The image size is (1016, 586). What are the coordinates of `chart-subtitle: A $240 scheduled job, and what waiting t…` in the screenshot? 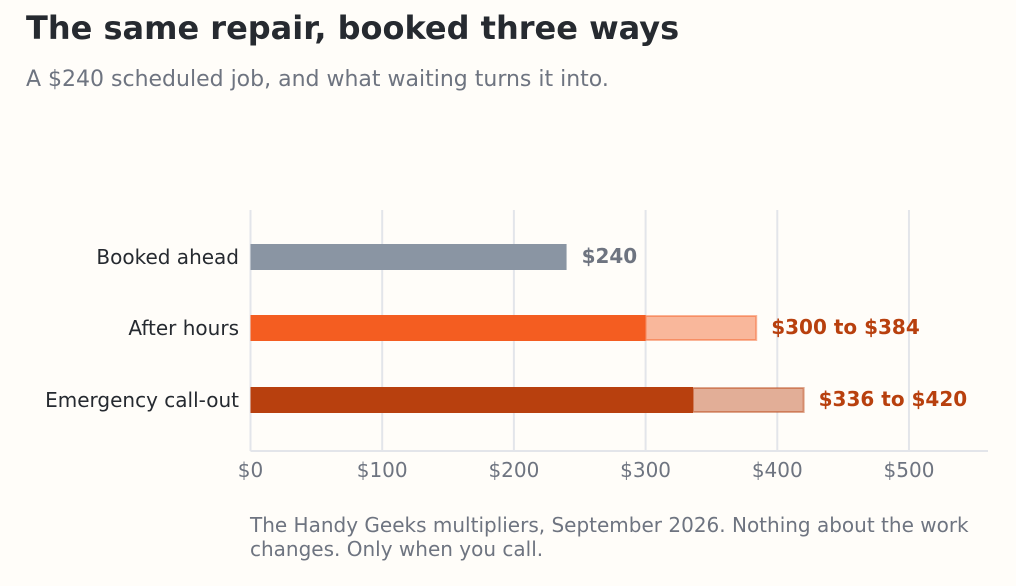 It's located at (317, 79).